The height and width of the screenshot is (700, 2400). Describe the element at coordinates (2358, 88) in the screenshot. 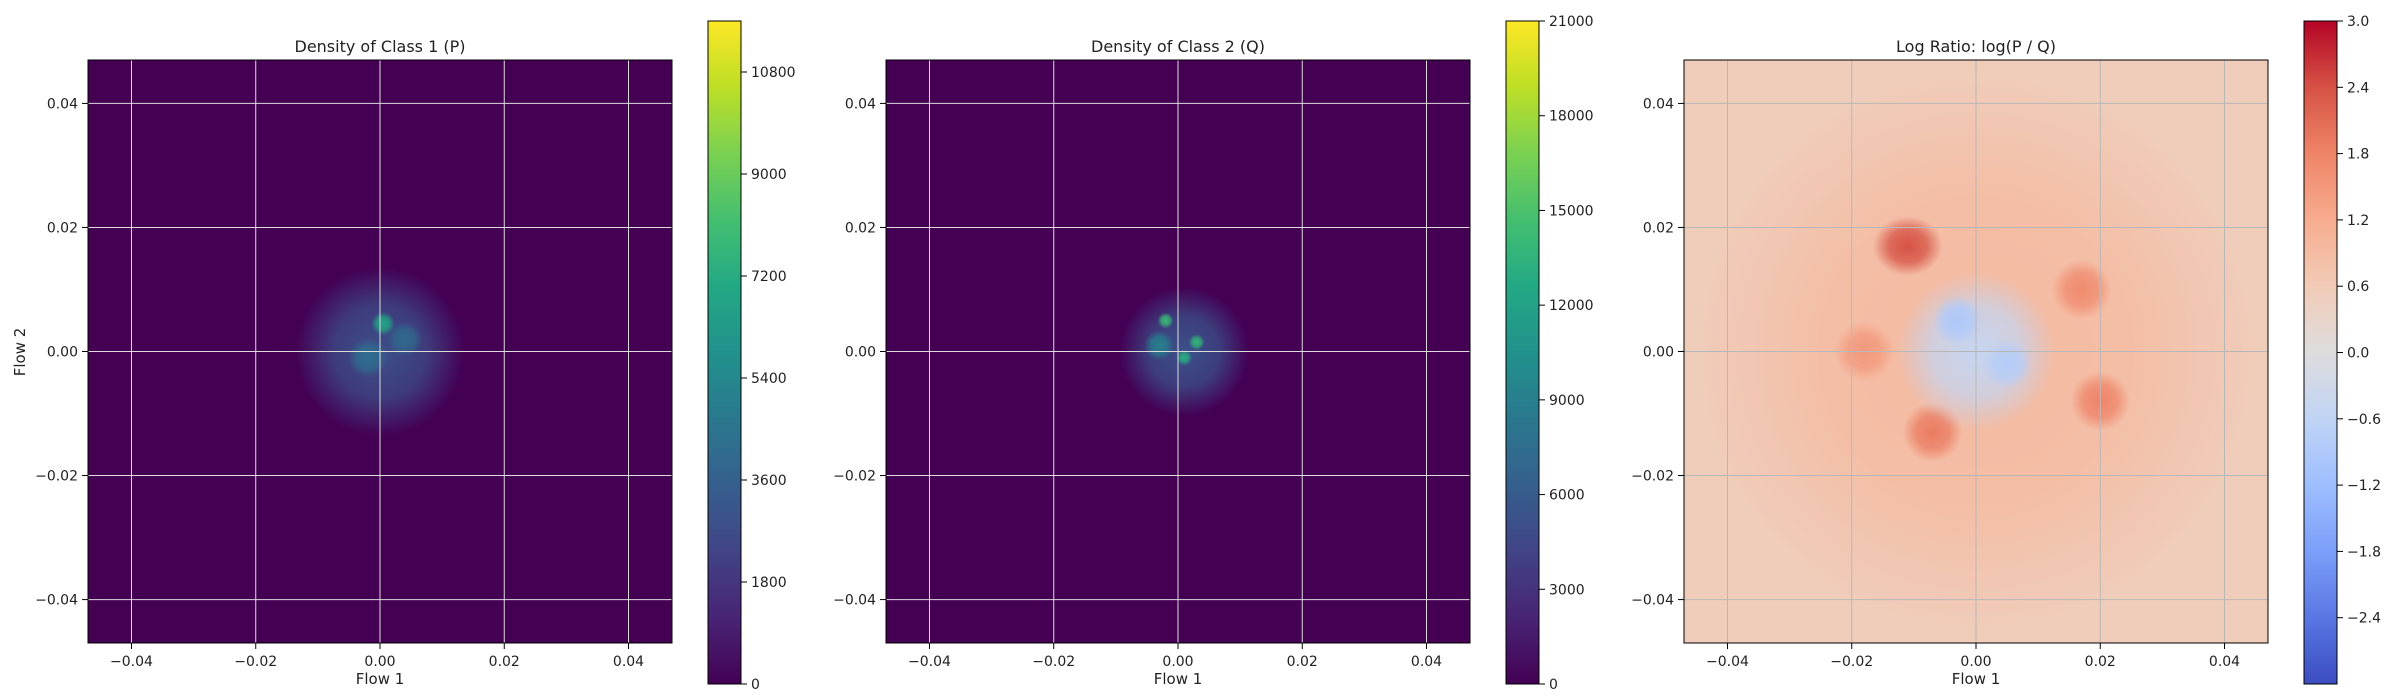

I see `colorbar-tick-label: 2.4` at that location.